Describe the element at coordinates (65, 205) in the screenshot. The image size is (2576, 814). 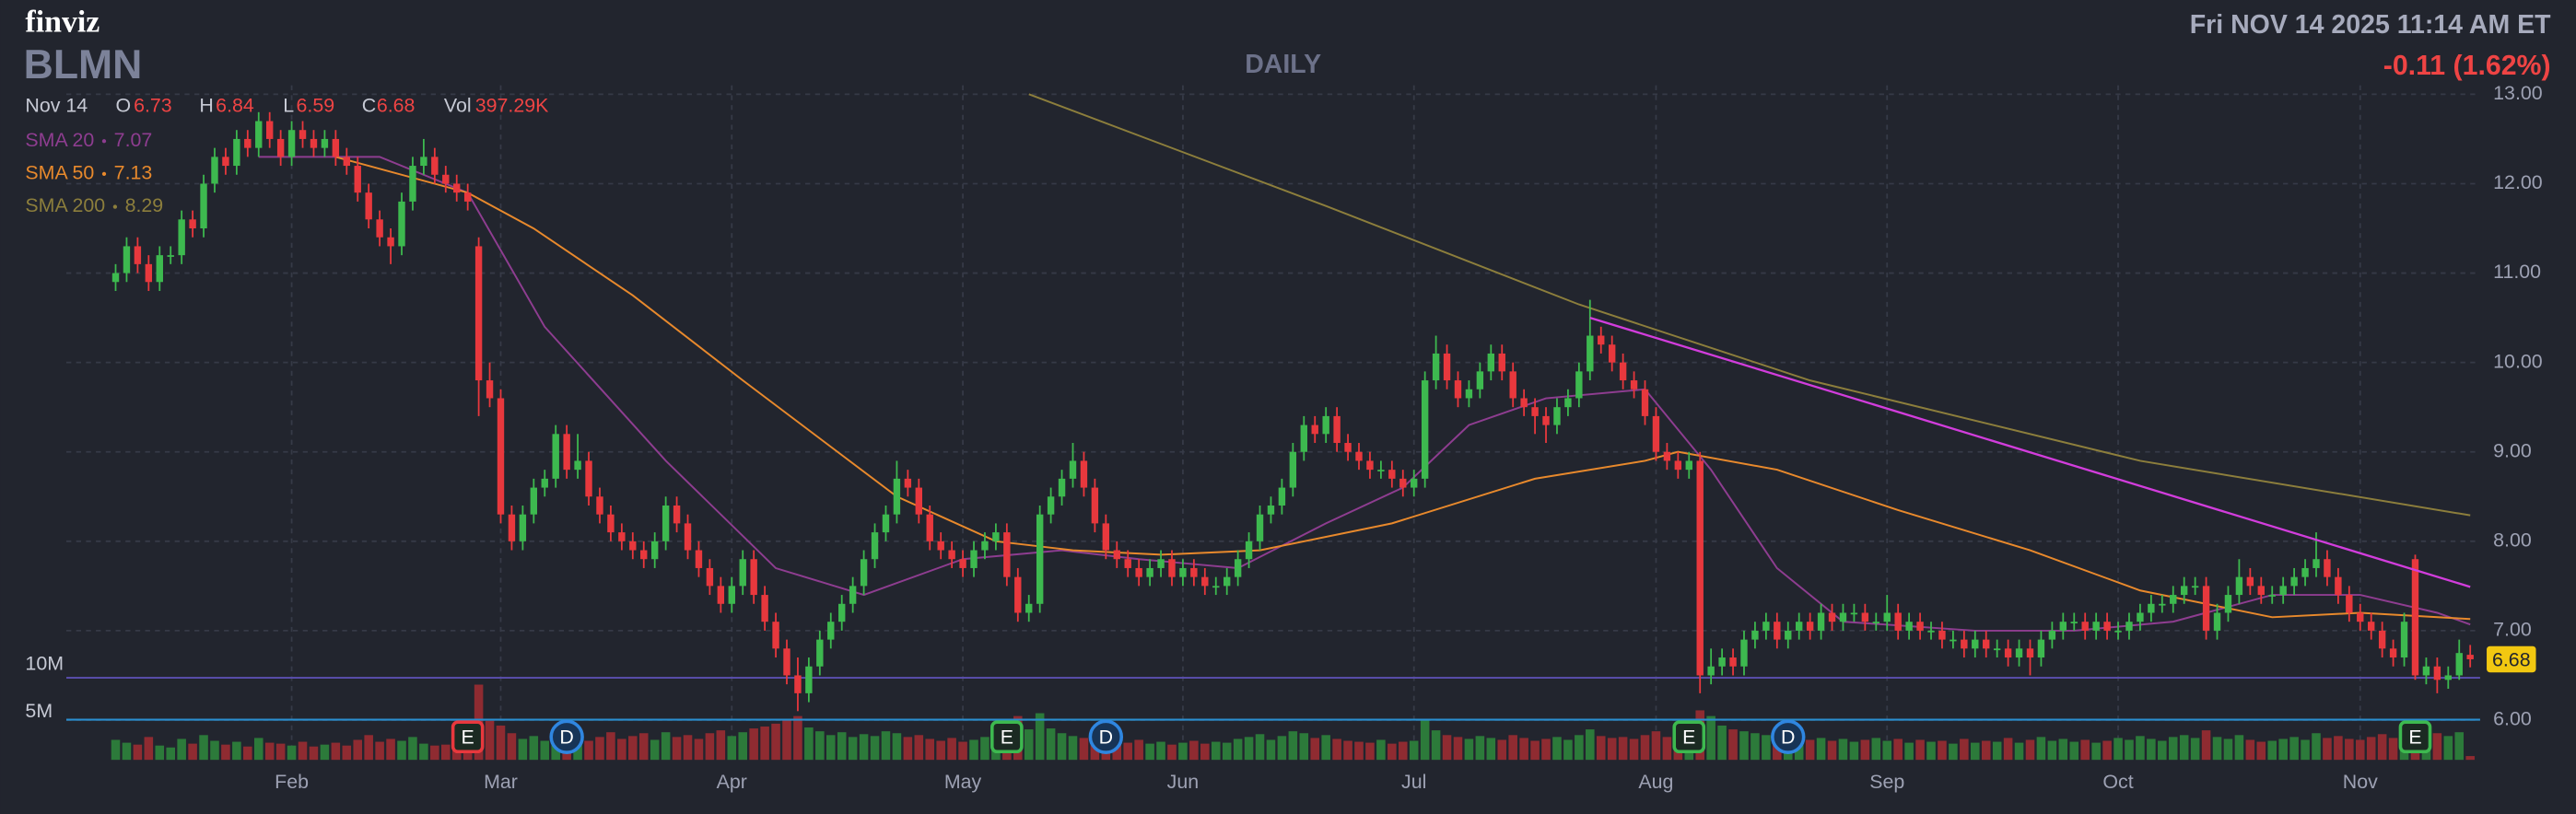
I see `legend-name: SMA 200` at that location.